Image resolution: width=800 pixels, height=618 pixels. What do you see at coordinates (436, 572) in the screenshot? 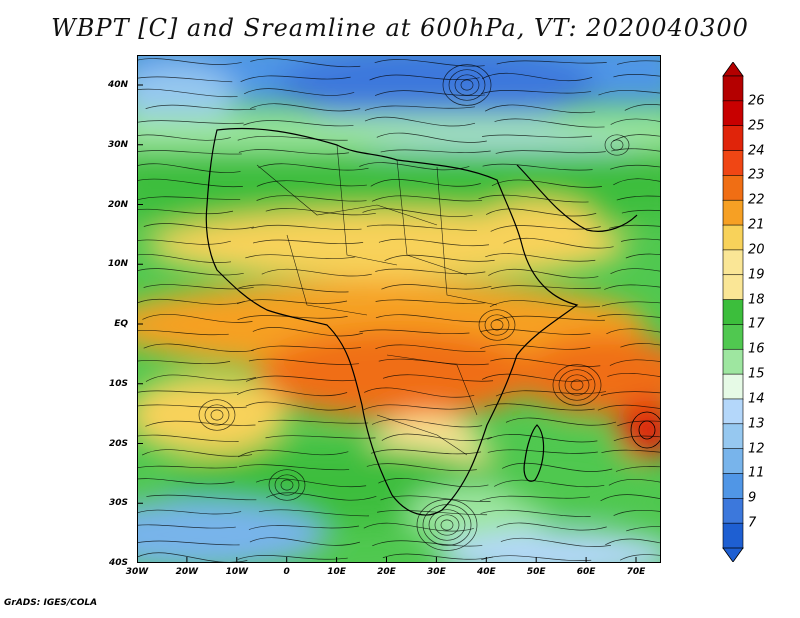
I see `lon-tick-label: 30E` at bounding box center [436, 572].